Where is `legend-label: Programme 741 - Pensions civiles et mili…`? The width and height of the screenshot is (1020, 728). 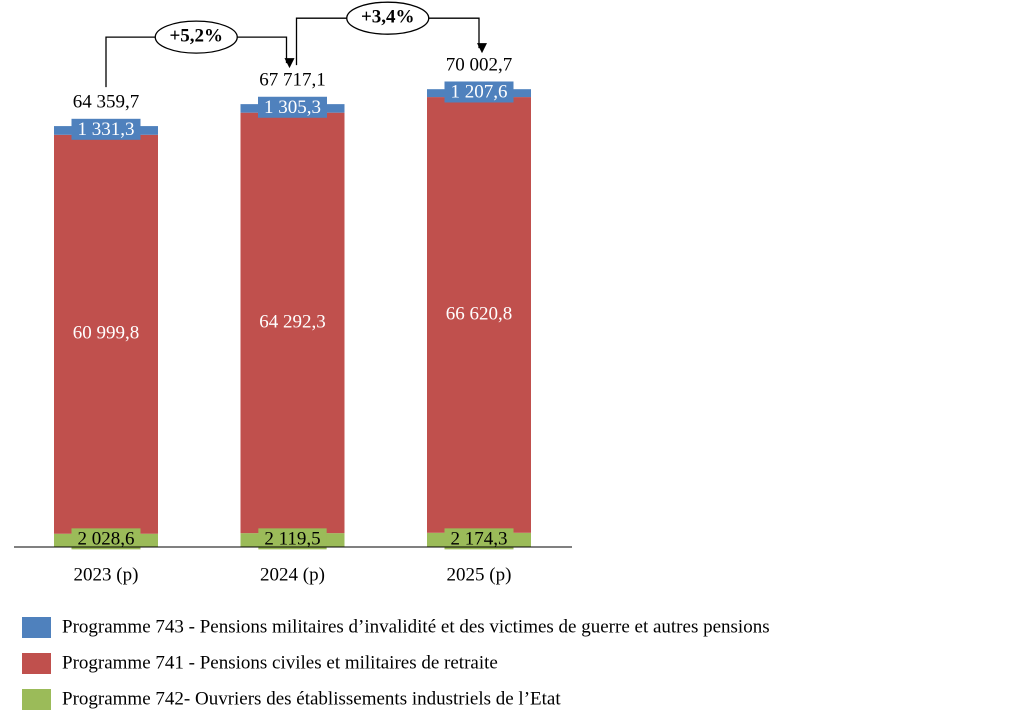
legend-label: Programme 741 - Pensions civiles et mili… is located at coordinates (280, 662).